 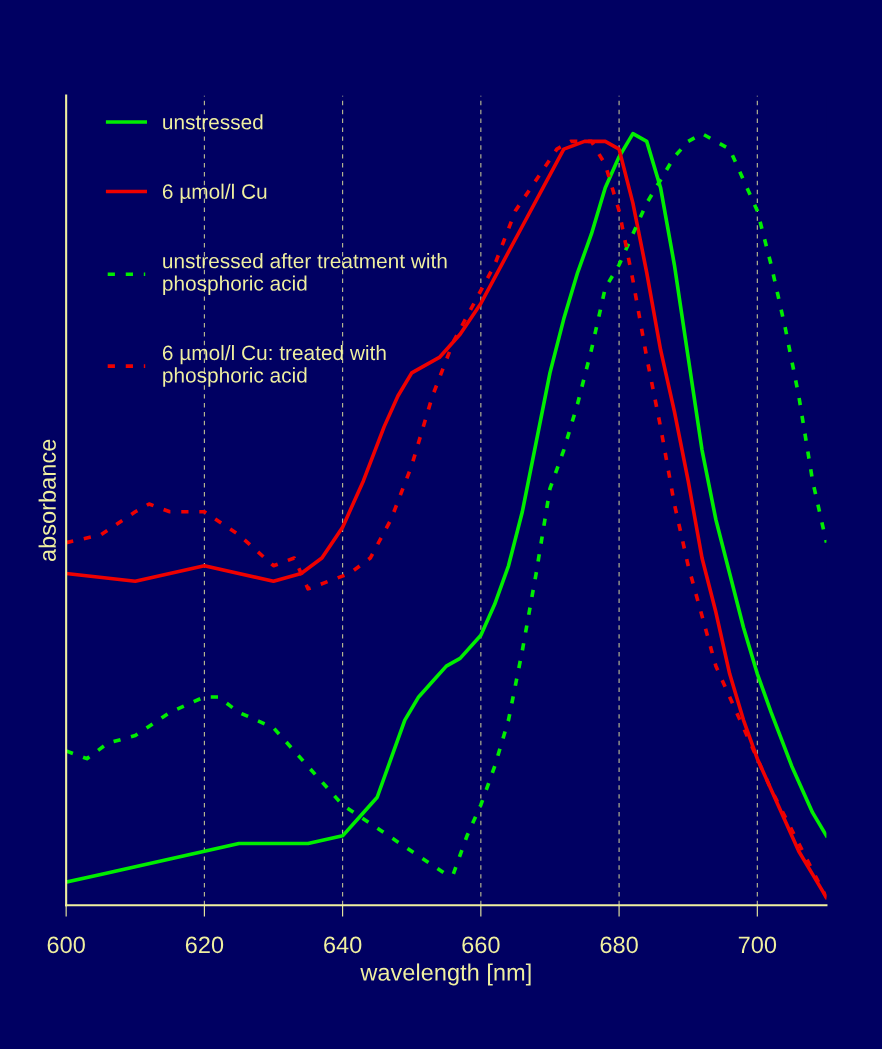 I want to click on legend-label: unstressed, so click(x=213, y=122).